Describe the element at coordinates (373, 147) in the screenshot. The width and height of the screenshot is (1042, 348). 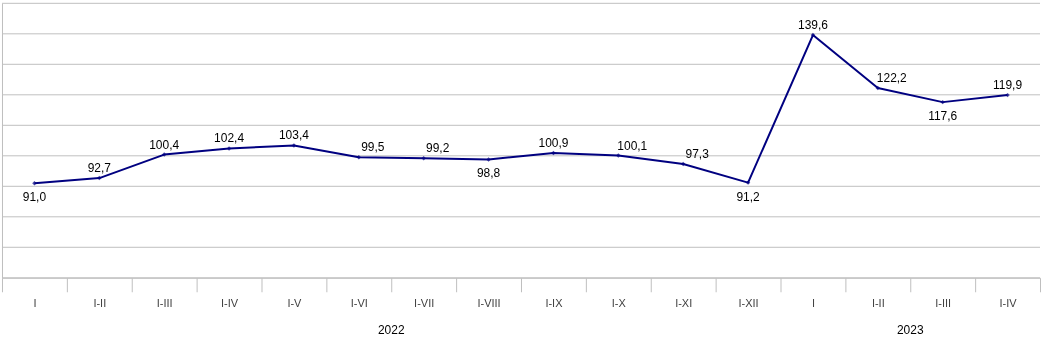
I see `data-label: 99,5` at that location.